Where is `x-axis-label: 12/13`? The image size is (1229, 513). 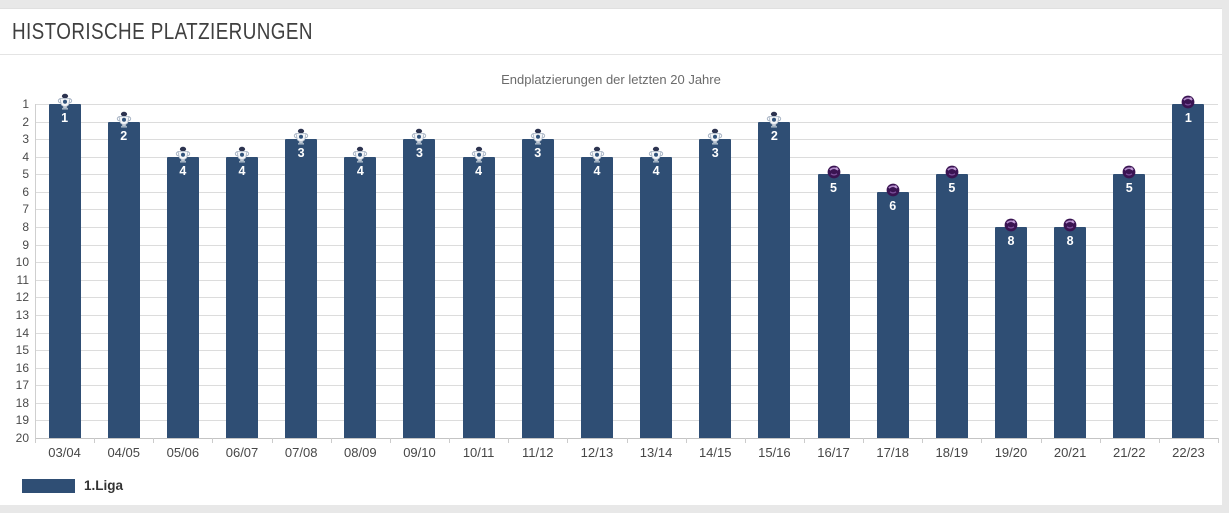
x-axis-label: 12/13 is located at coordinates (597, 452).